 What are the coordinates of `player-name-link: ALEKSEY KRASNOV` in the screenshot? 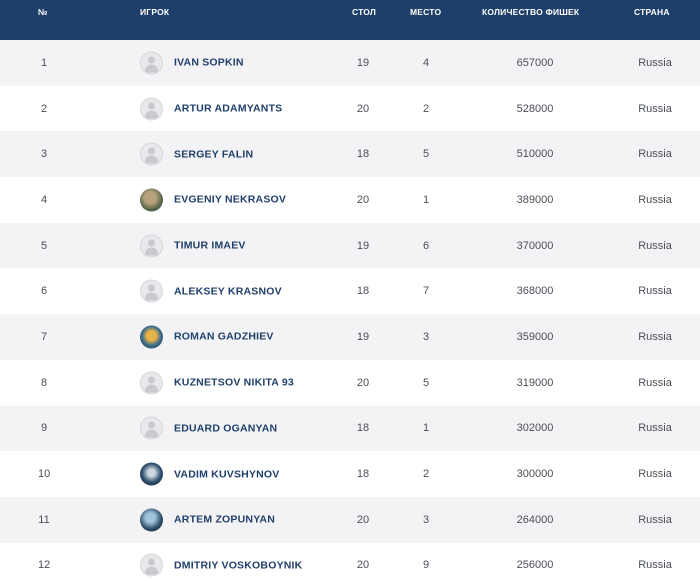 It's located at (228, 291).